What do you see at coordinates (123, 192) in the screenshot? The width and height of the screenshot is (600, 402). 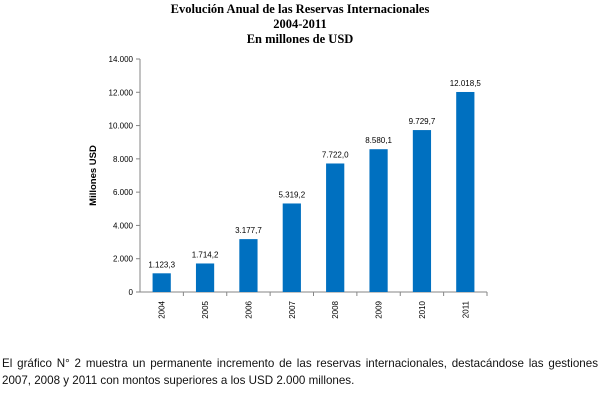 I see `y-tick-label: 6.000` at bounding box center [123, 192].